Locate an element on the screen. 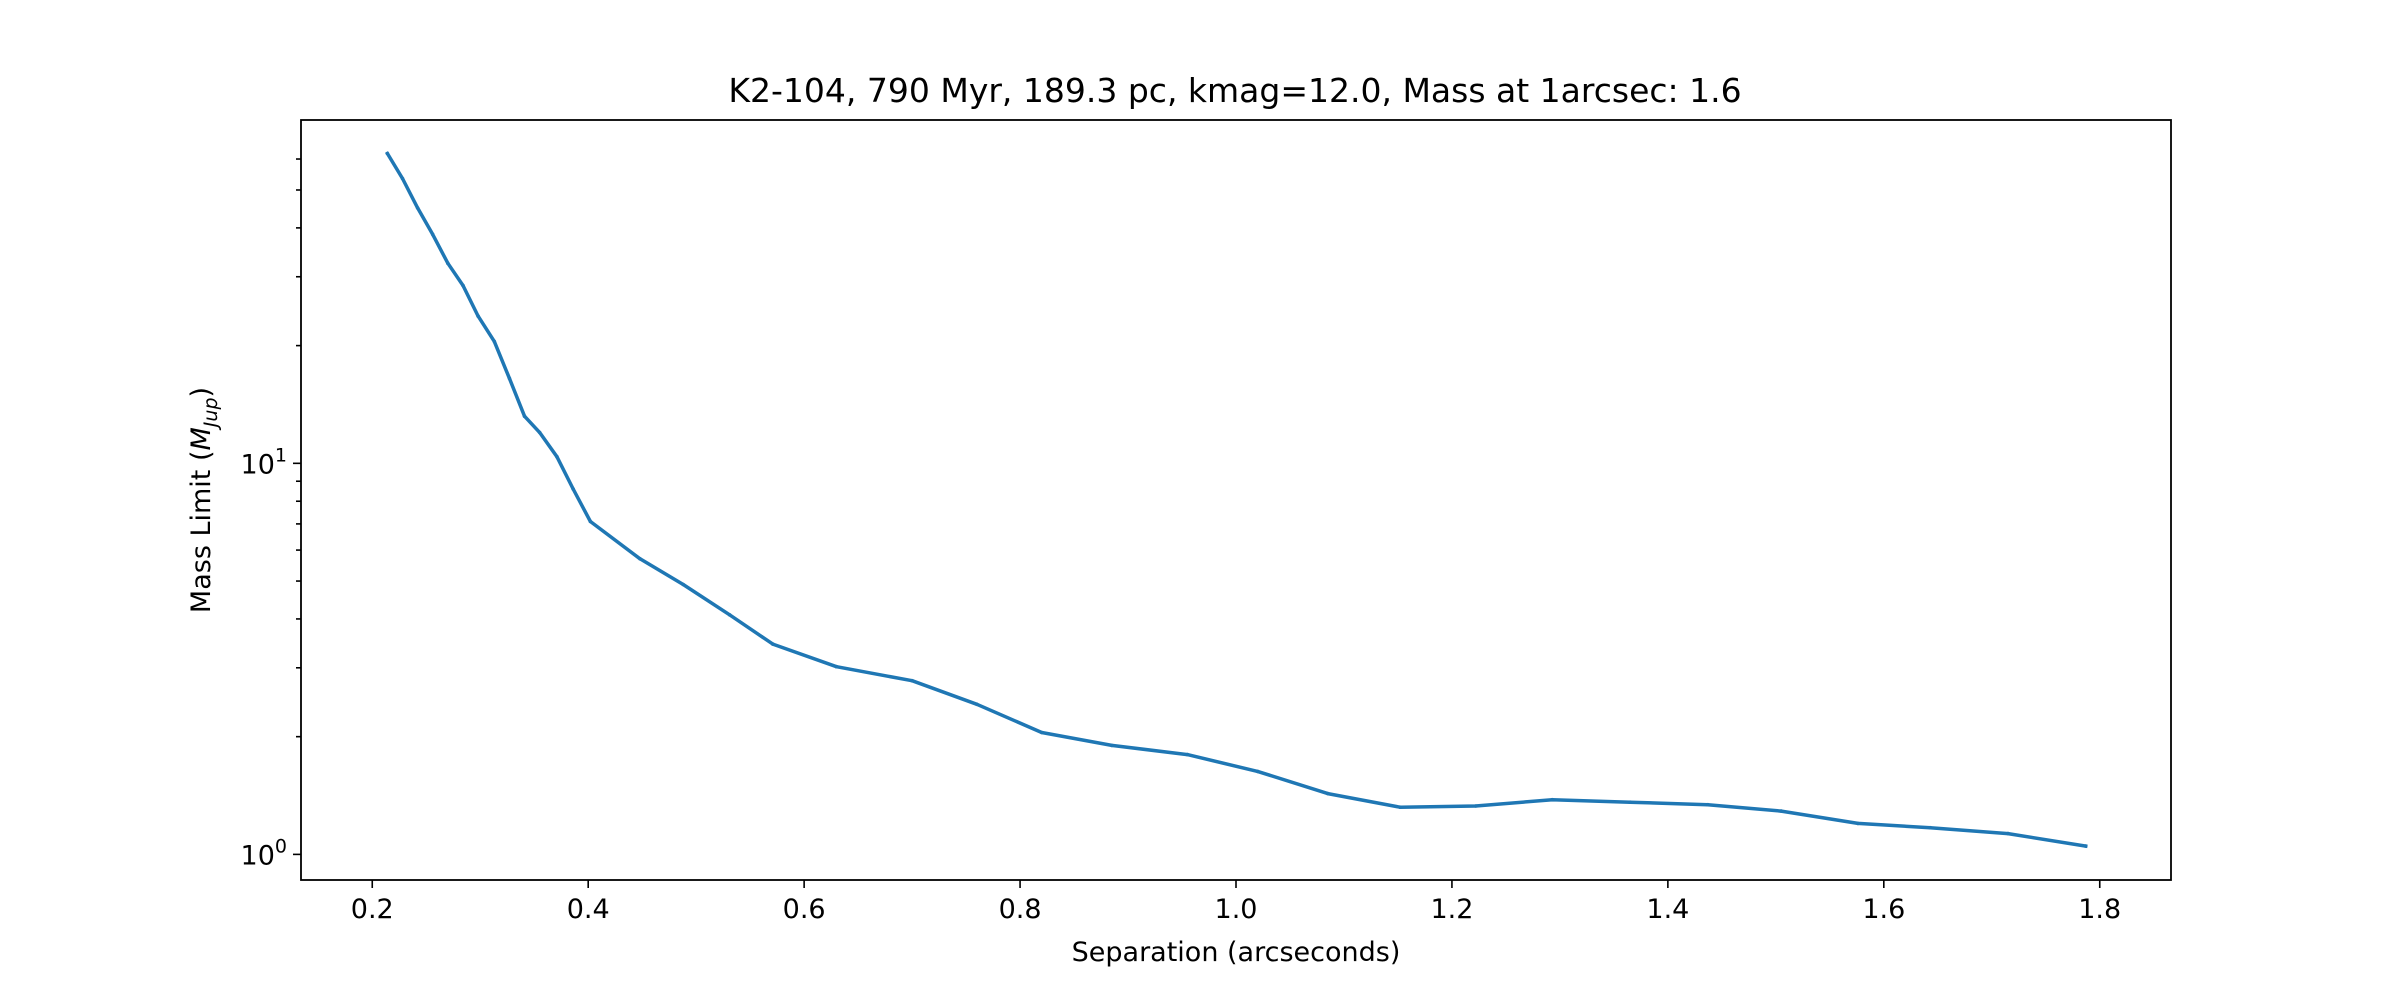  x-axis-label: Separation (arcseconds) is located at coordinates (1236, 952).